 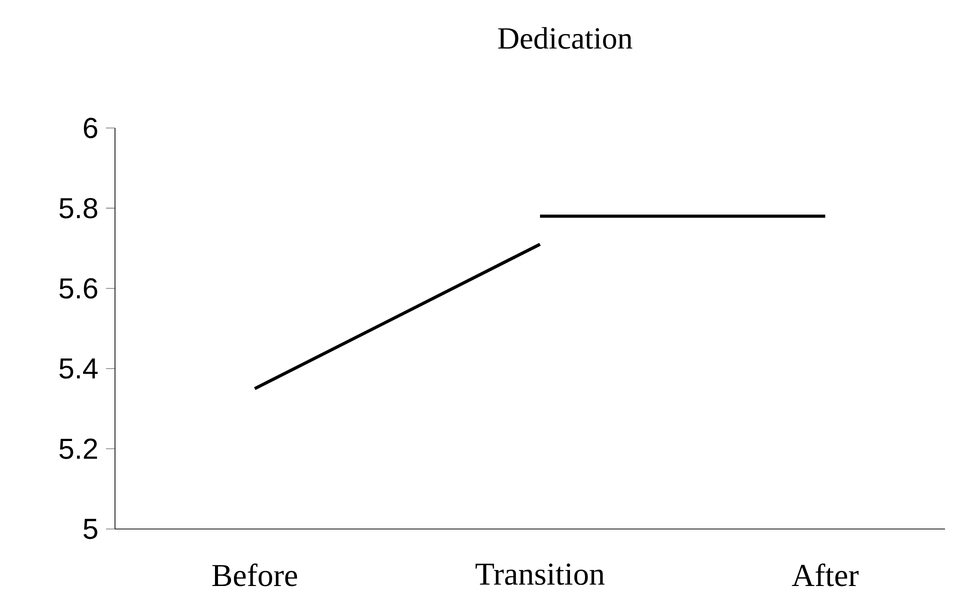 What do you see at coordinates (78, 368) in the screenshot?
I see `y-tick-label: 5.4` at bounding box center [78, 368].